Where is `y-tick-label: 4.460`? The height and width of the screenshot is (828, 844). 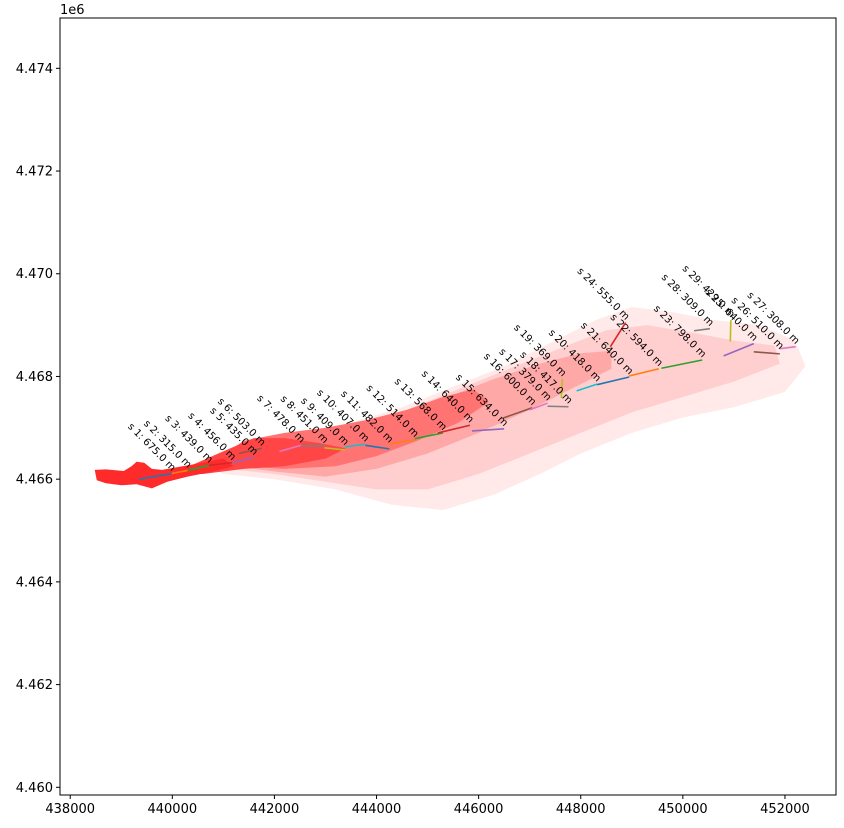 y-tick-label: 4.460 is located at coordinates (34, 788).